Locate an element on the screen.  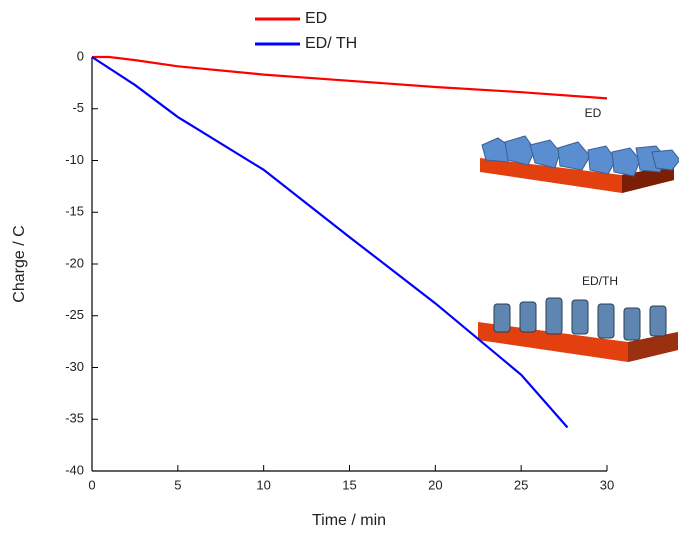
y-tick-label: -20 is located at coordinates (74, 262).